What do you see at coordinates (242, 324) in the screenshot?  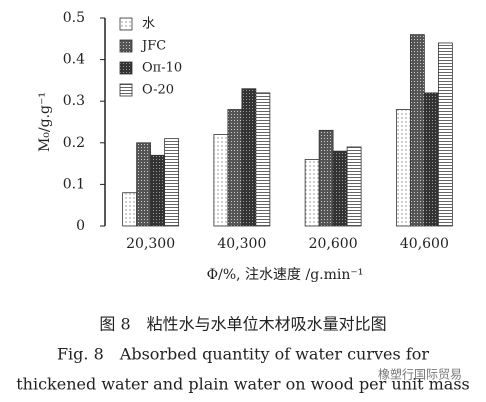 I see `caption-zh: 图 8 粘性水与水单位木材吸水量对比图` at bounding box center [242, 324].